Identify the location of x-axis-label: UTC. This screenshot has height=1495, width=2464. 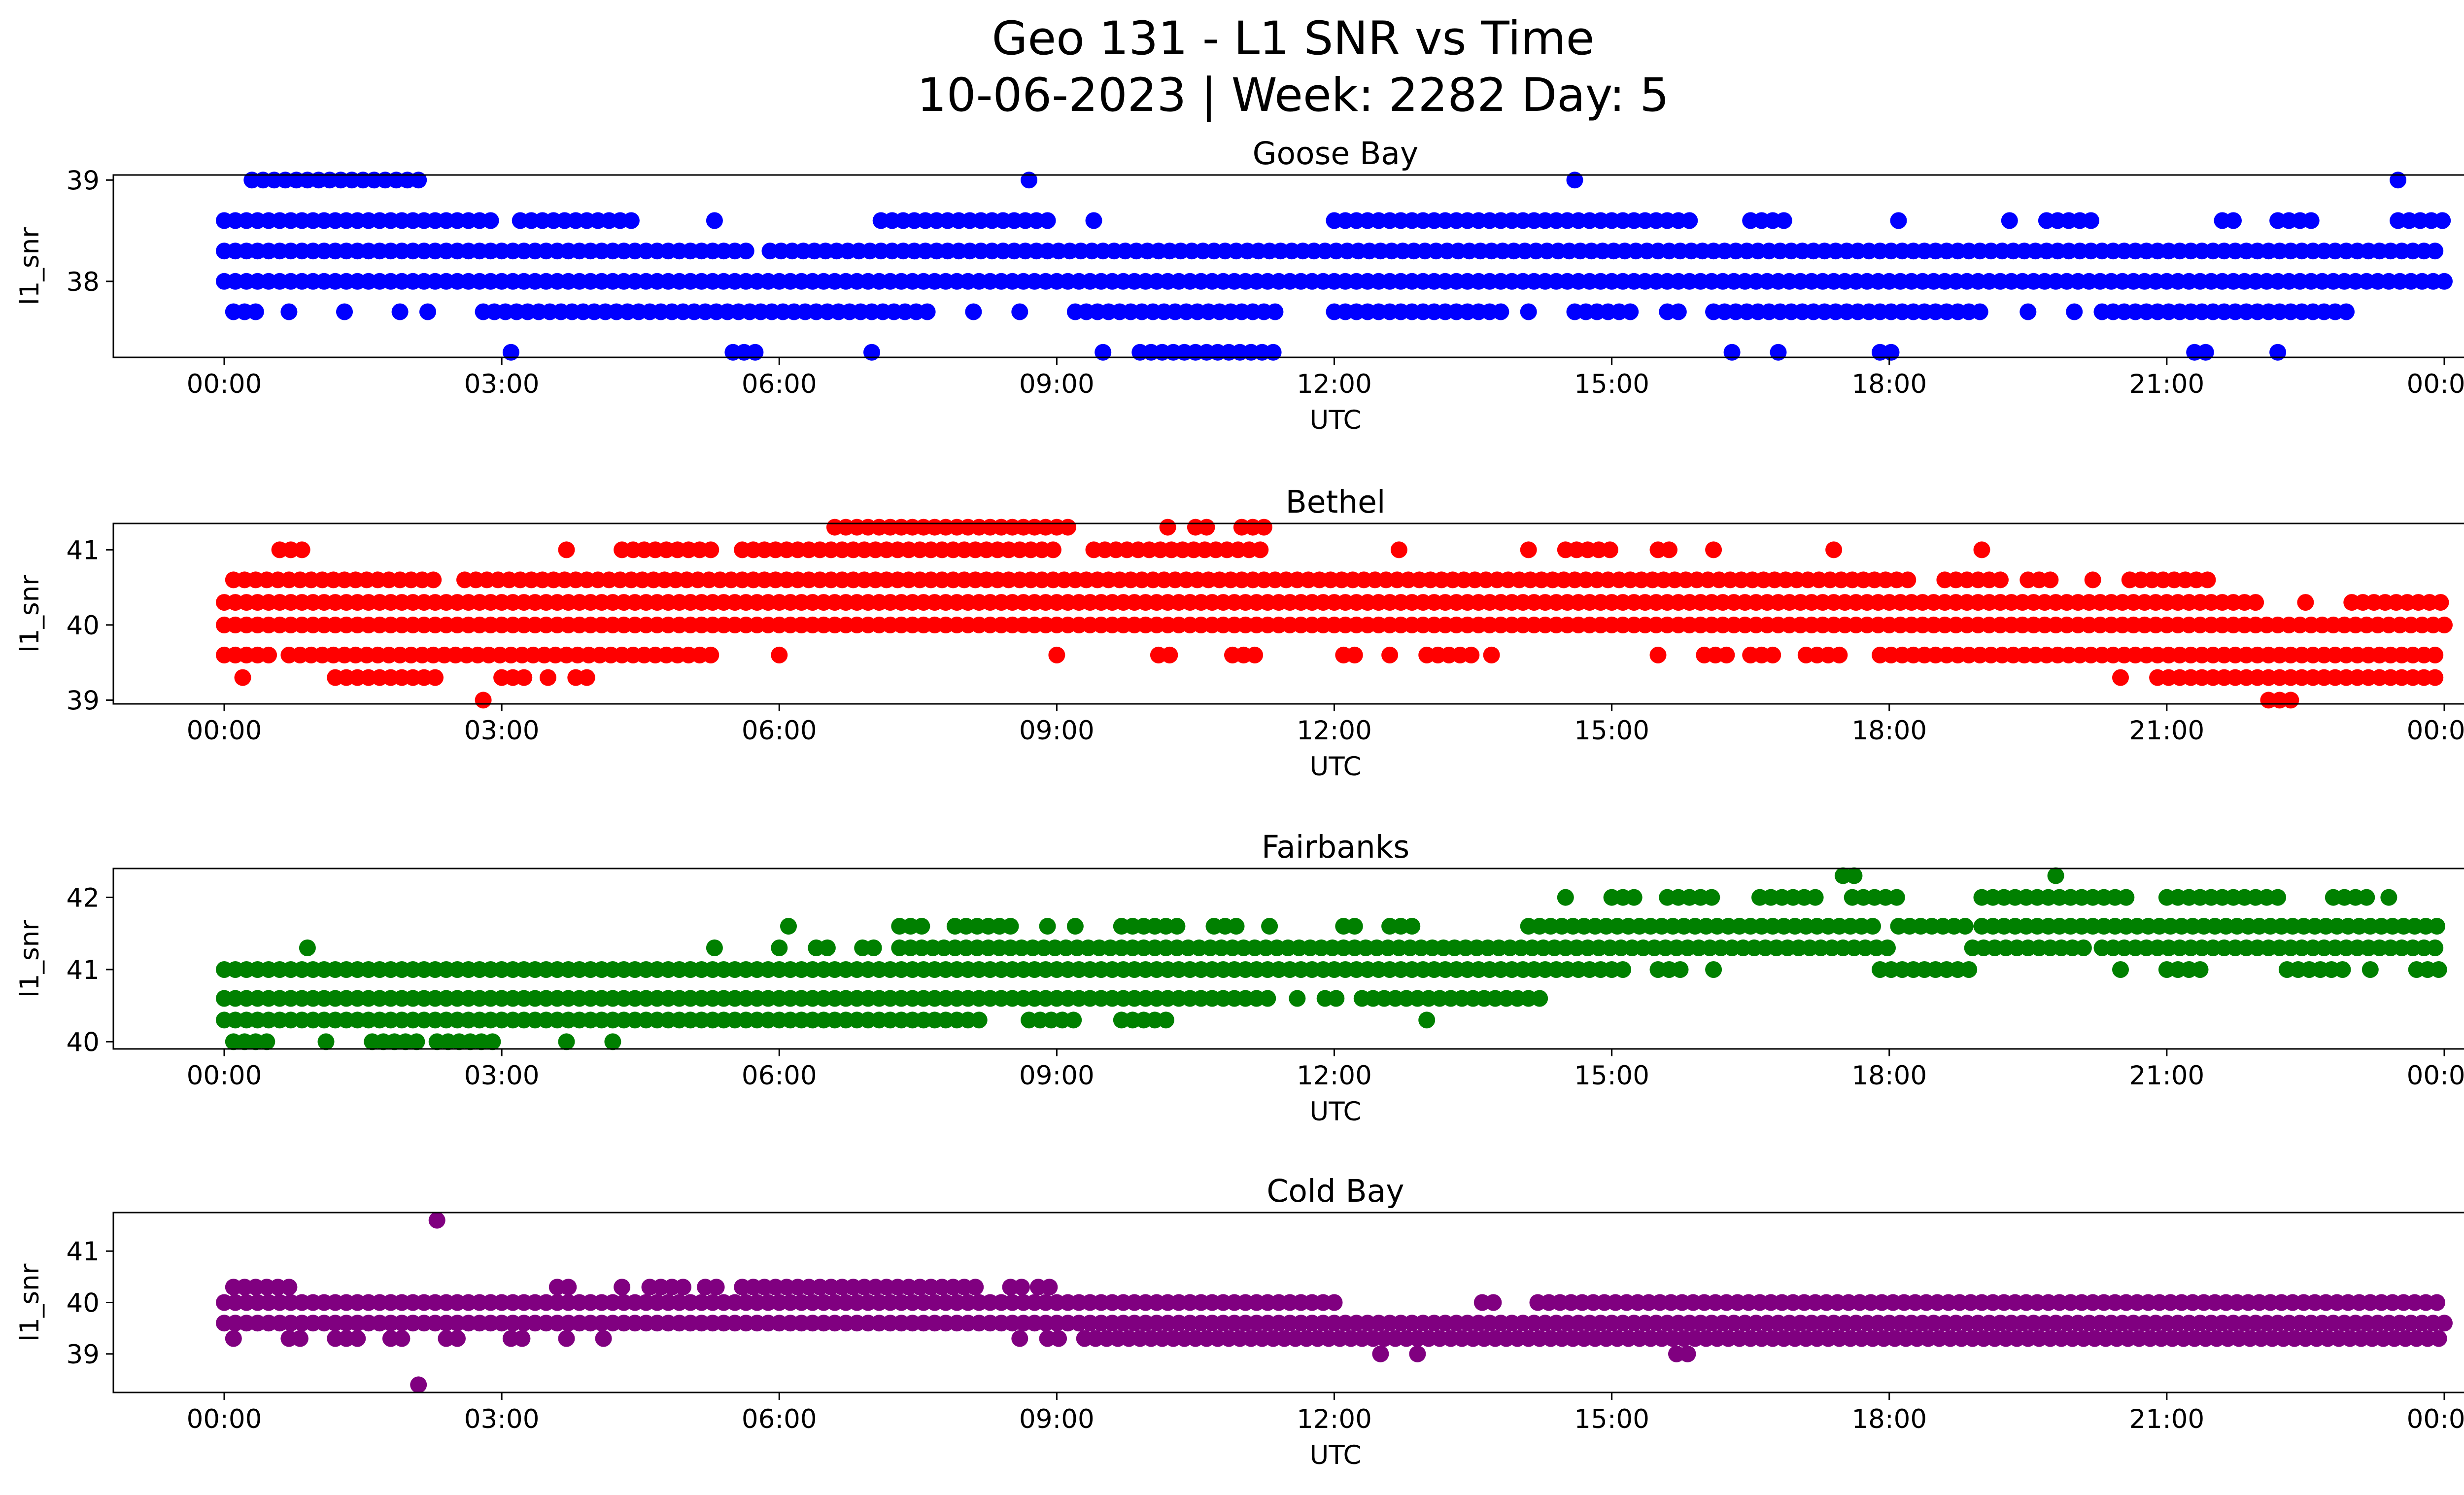
(1335, 1112).